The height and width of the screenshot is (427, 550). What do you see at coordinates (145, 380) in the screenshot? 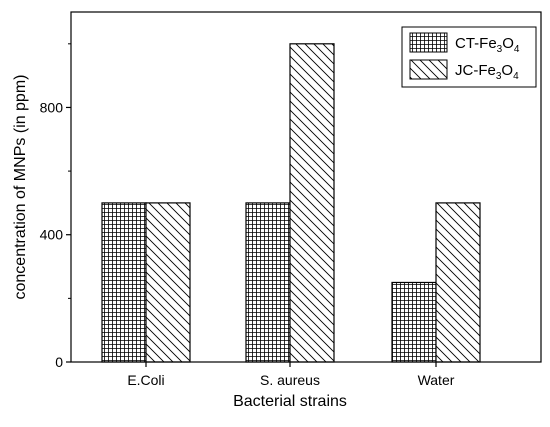
I see `x-tick-label: E.Coli` at bounding box center [145, 380].